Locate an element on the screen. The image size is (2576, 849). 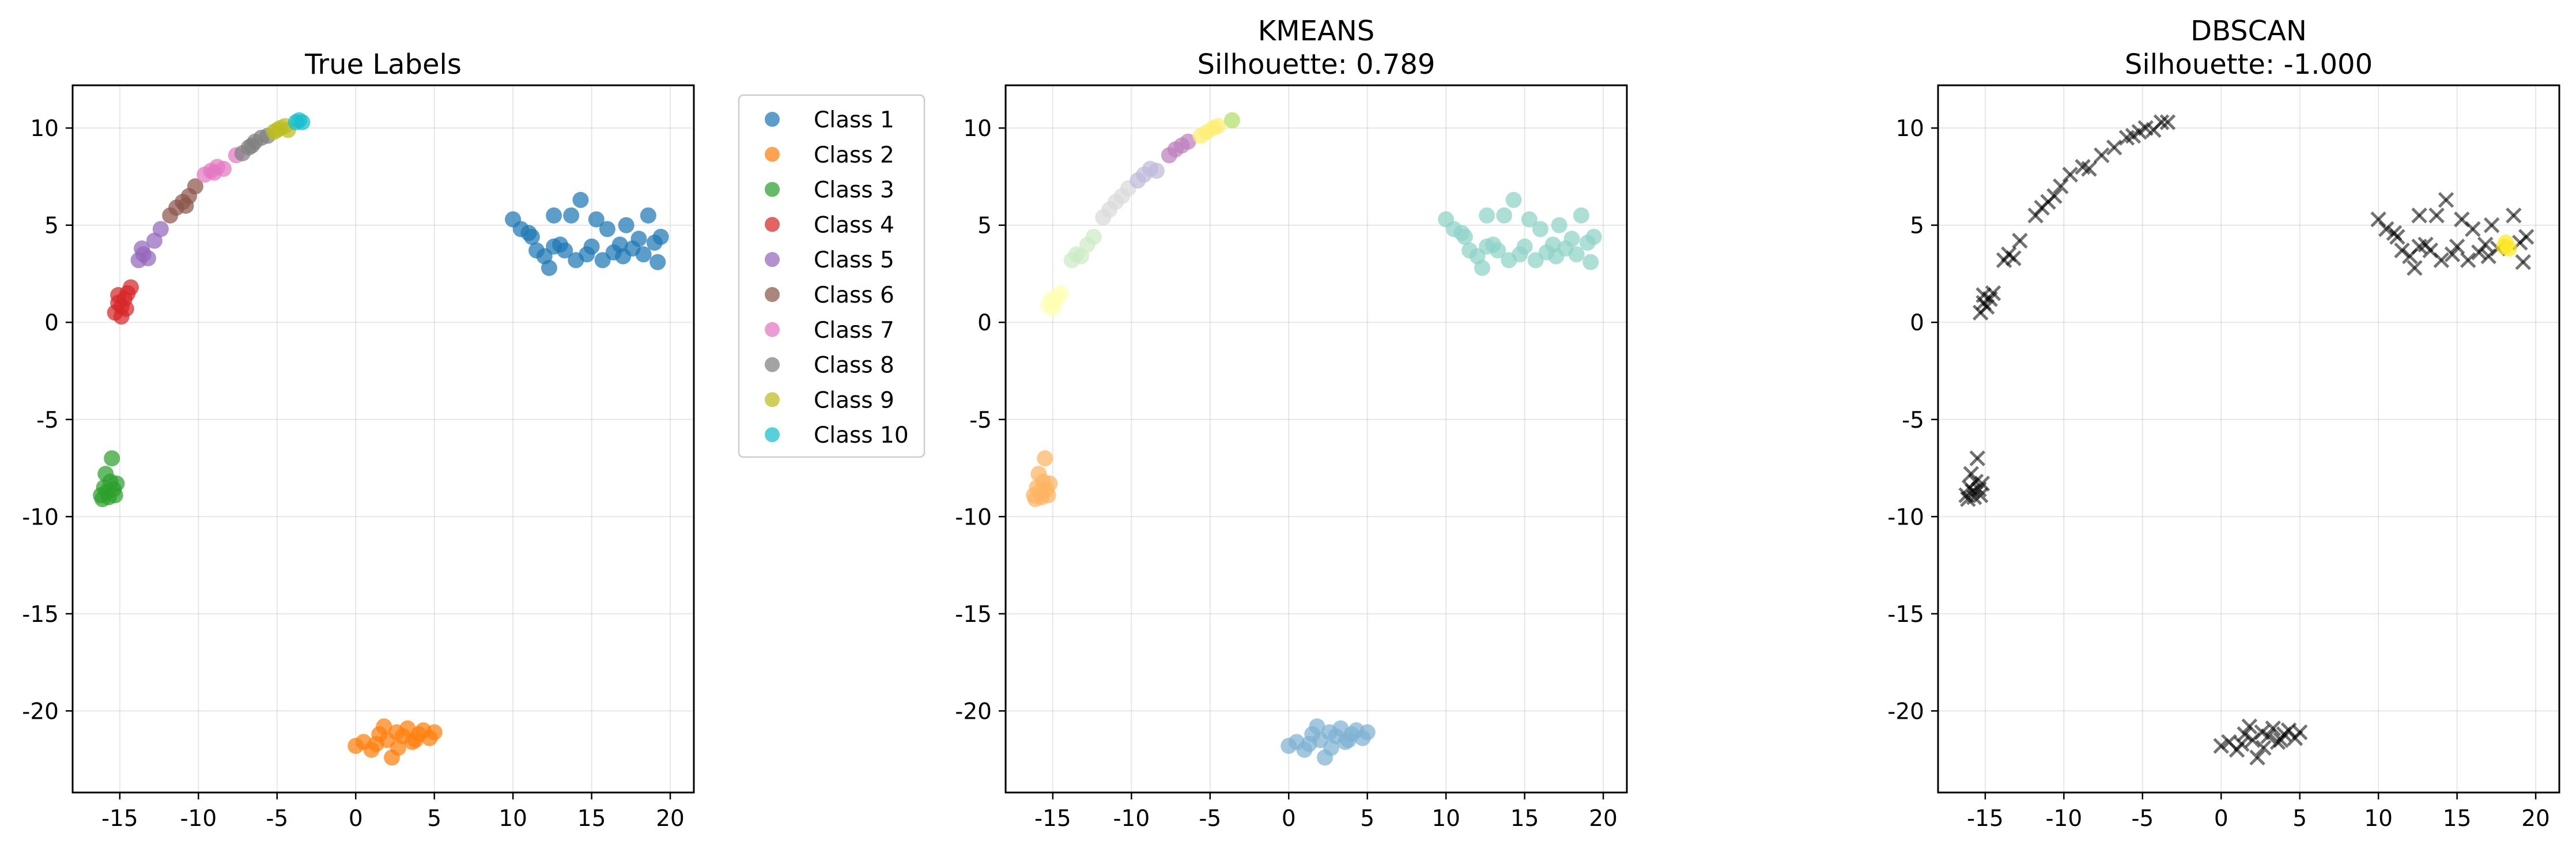
y-tick-label: -15 is located at coordinates (973, 615).